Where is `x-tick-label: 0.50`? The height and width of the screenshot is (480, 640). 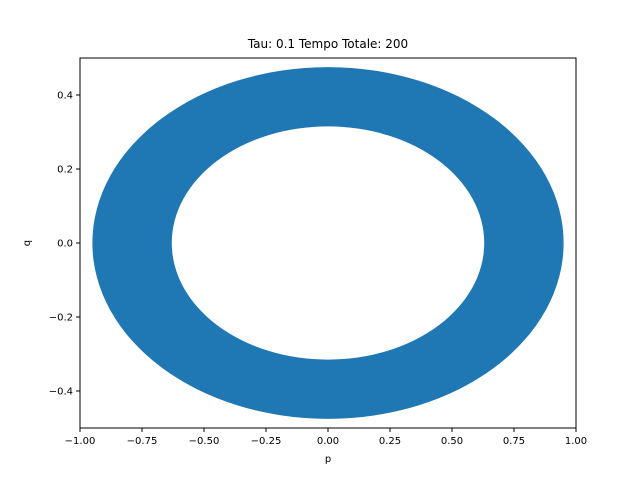 x-tick-label: 0.50 is located at coordinates (452, 441).